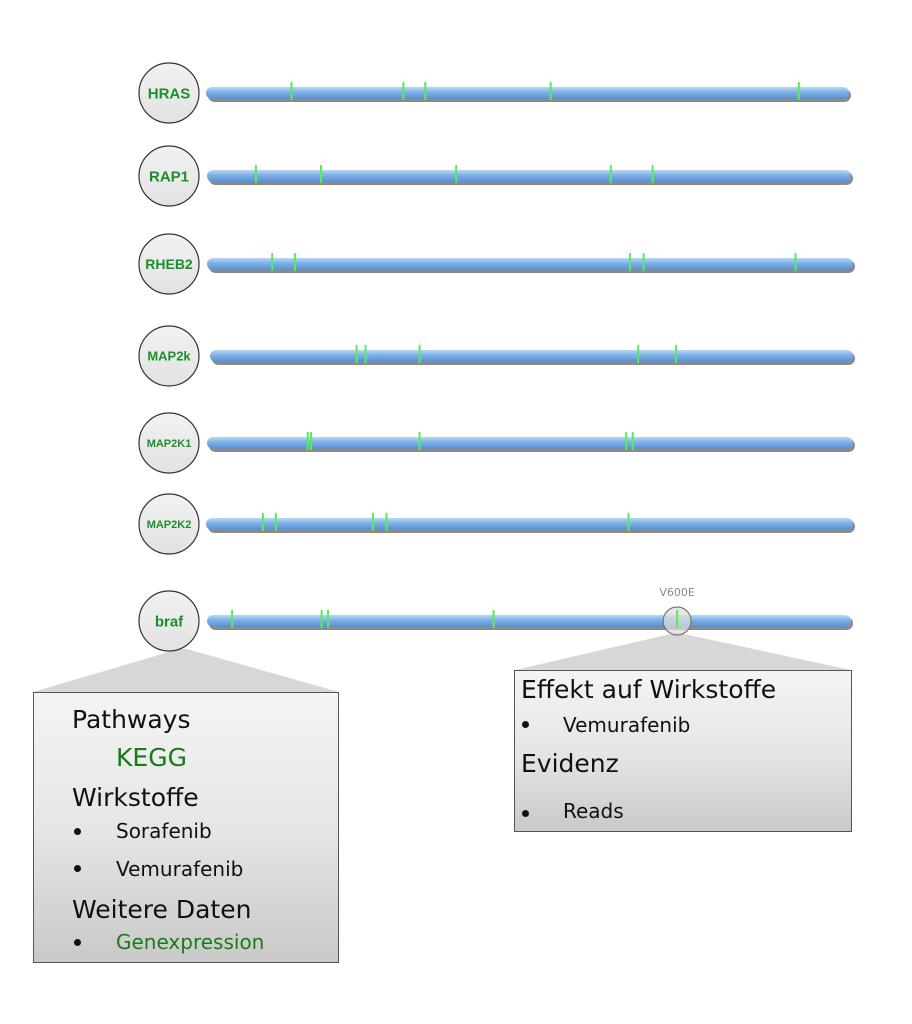 This screenshot has height=1024, width=912. What do you see at coordinates (627, 725) in the screenshot?
I see `effect-item-vemurafenib: Vemurafenib` at bounding box center [627, 725].